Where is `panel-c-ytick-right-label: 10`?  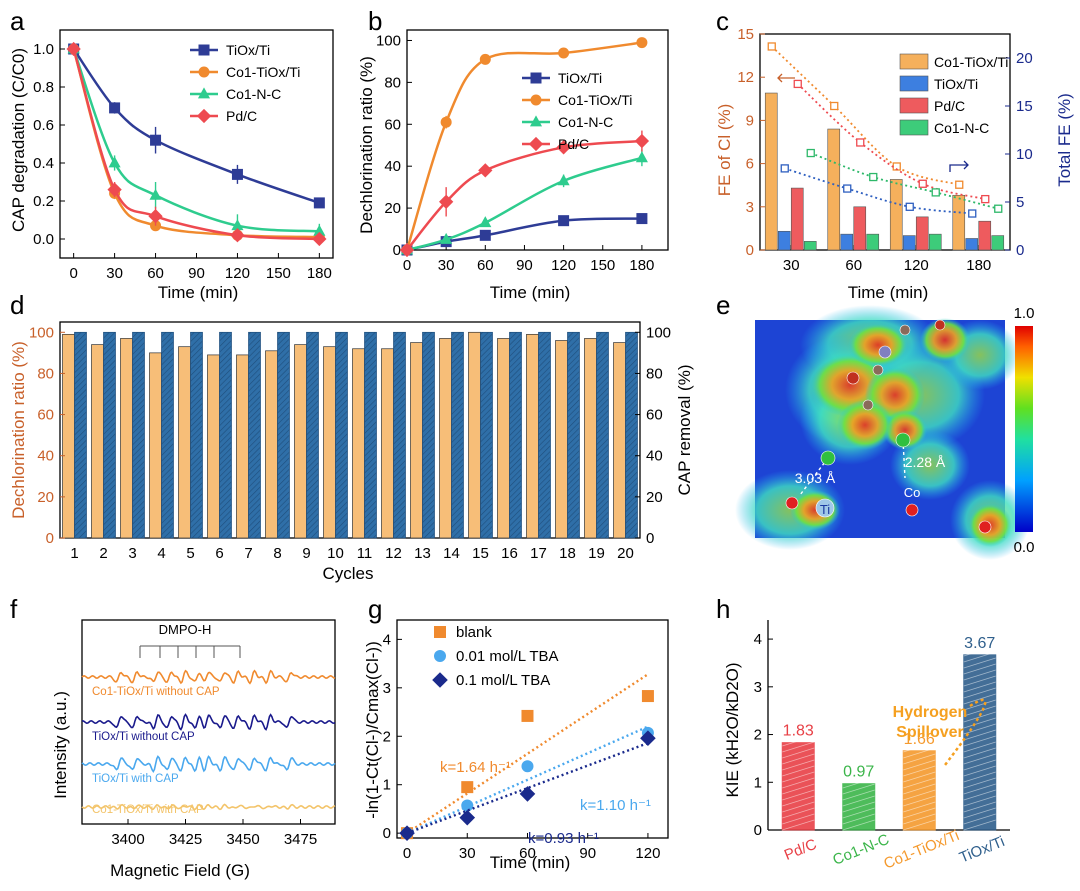
panel-c-ytick-right-label: 10 is located at coordinates (1024, 154).